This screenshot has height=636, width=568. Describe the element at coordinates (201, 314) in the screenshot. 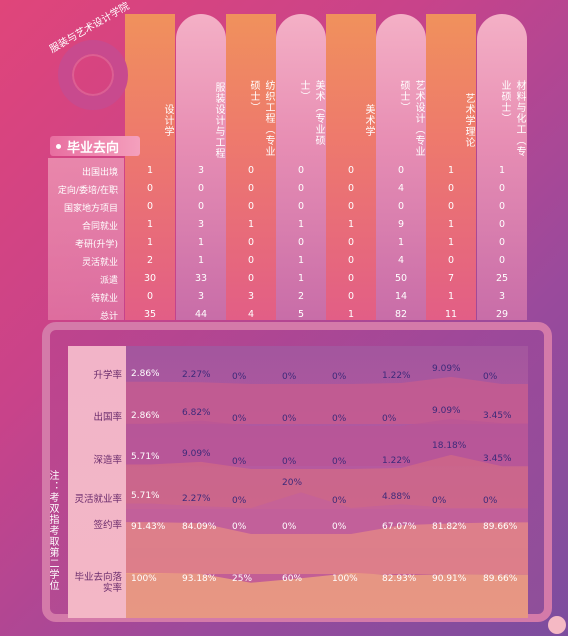

I see `table-cell: 44` at that location.